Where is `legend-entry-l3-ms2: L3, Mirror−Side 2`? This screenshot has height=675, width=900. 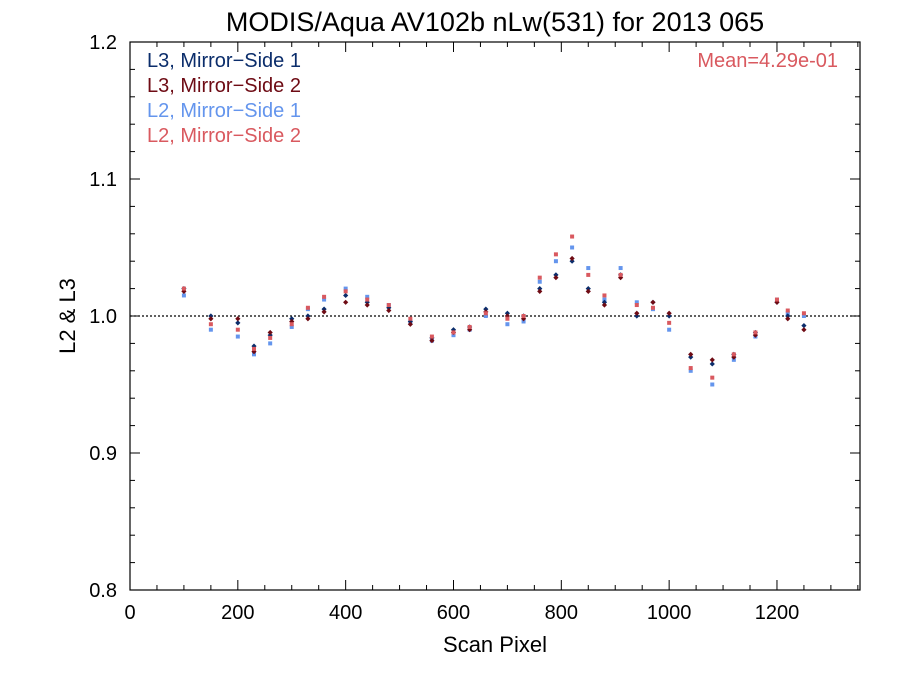 legend-entry-l3-ms2: L3, Mirror−Side 2 is located at coordinates (224, 86).